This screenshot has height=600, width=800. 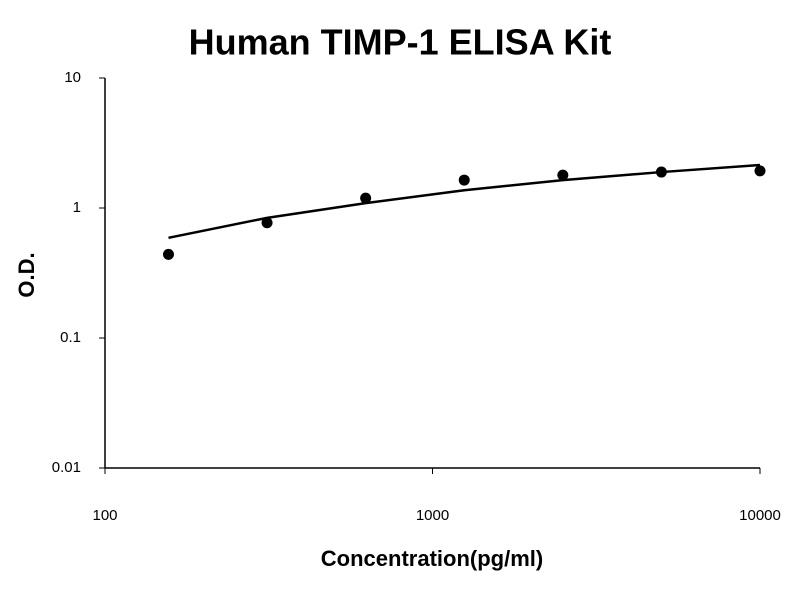 What do you see at coordinates (72, 77) in the screenshot?
I see `y-tick-label: 10` at bounding box center [72, 77].